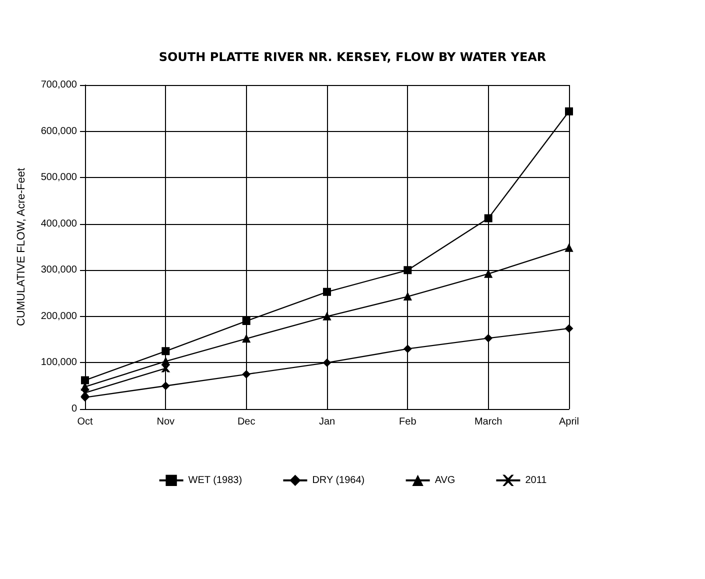  I want to click on x-tick-label: Dec, so click(246, 422).